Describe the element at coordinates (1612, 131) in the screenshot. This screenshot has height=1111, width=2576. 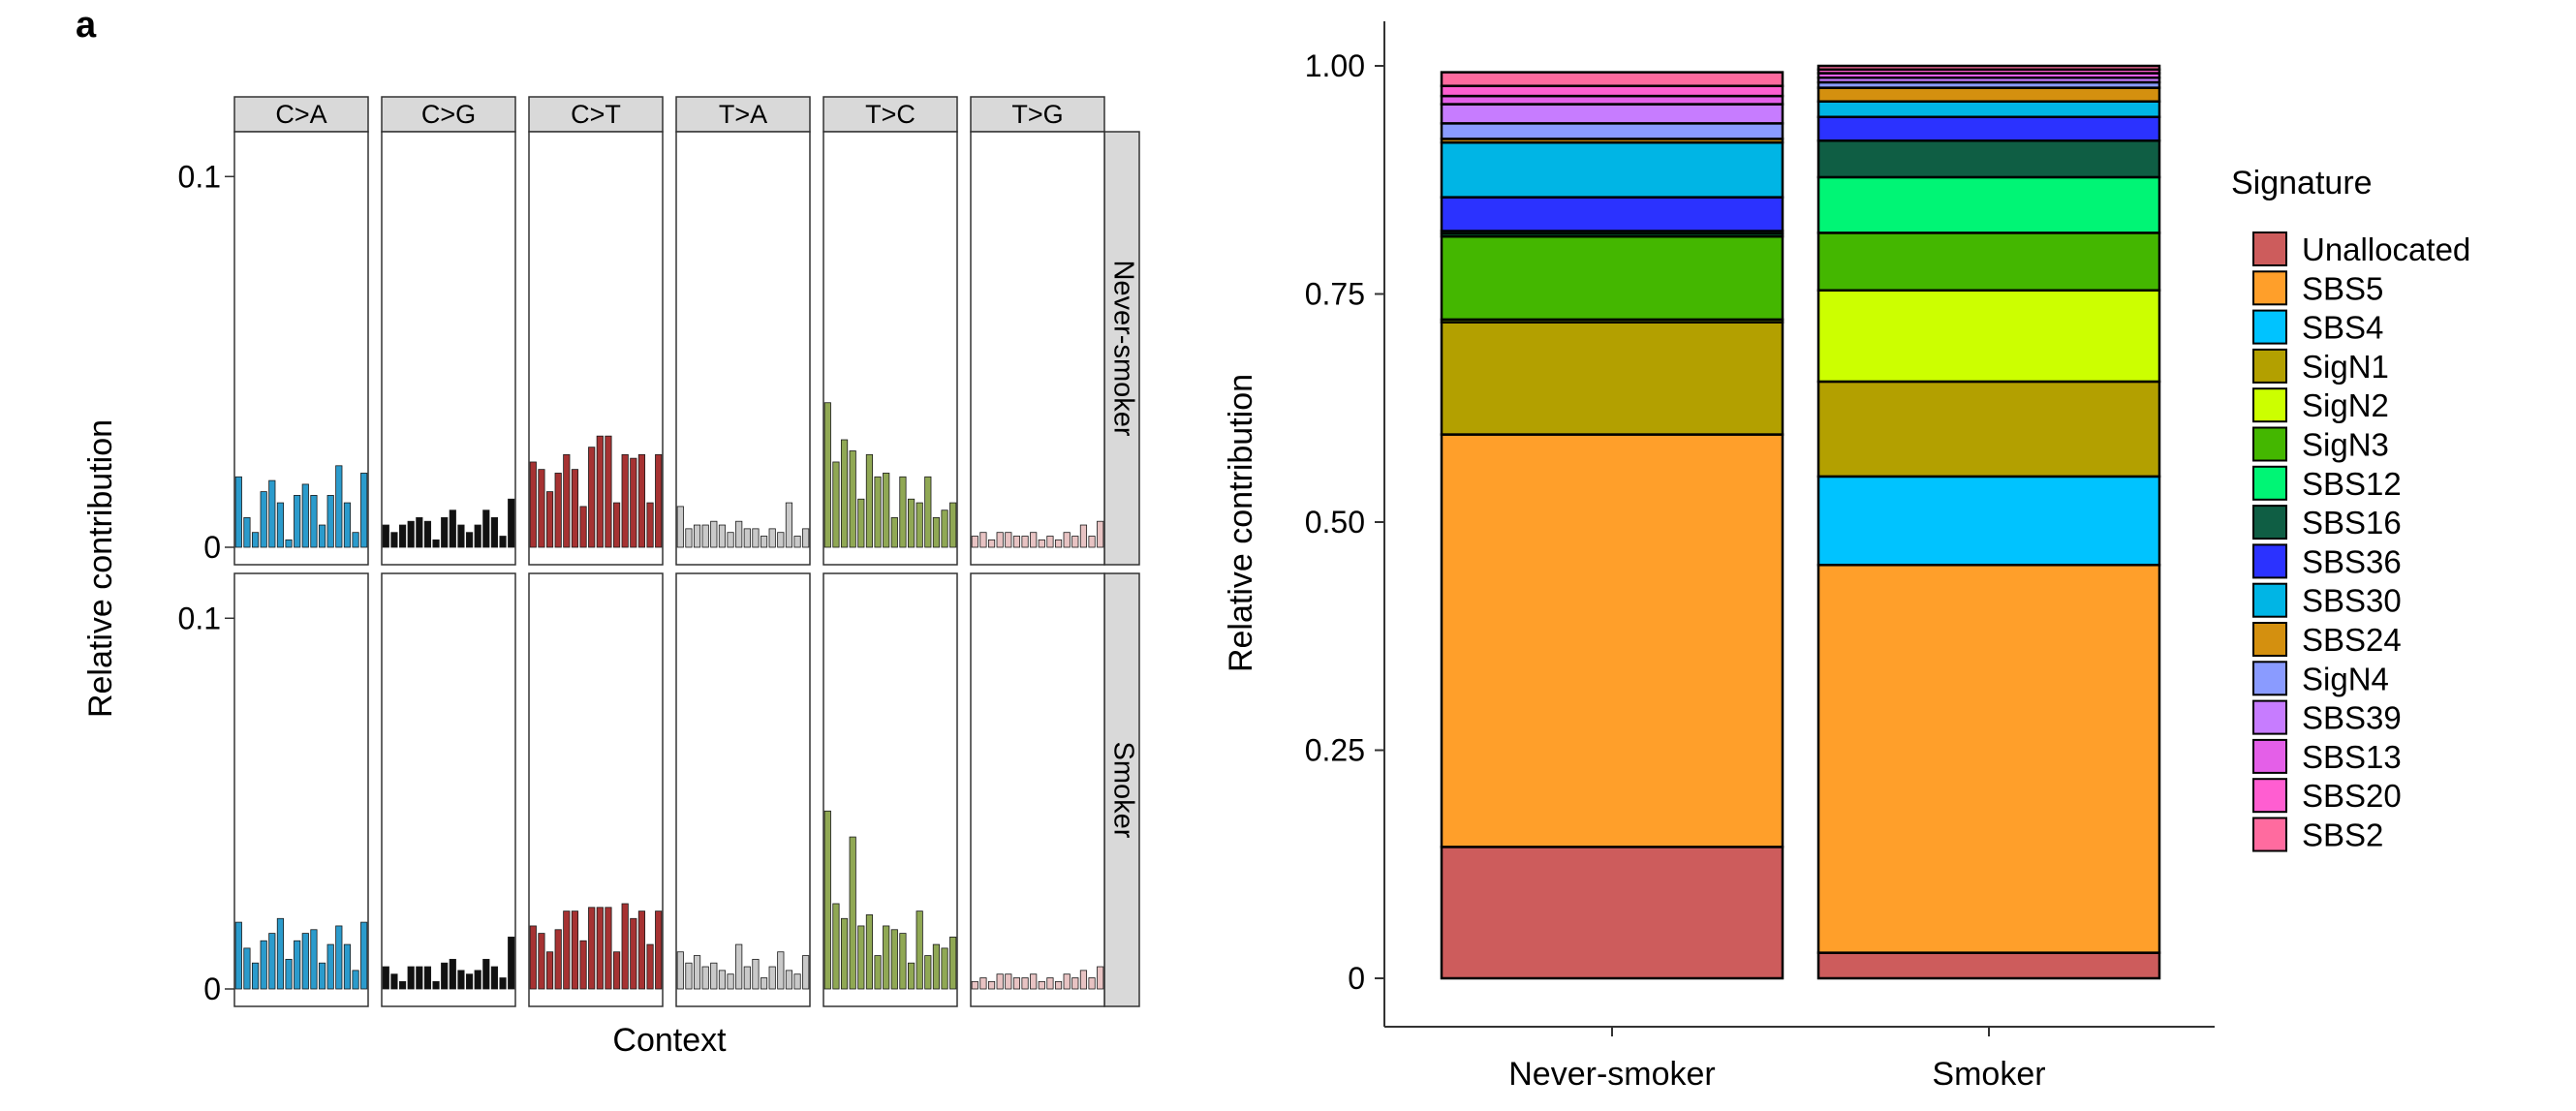
I see `bar-segment-sign4` at that location.